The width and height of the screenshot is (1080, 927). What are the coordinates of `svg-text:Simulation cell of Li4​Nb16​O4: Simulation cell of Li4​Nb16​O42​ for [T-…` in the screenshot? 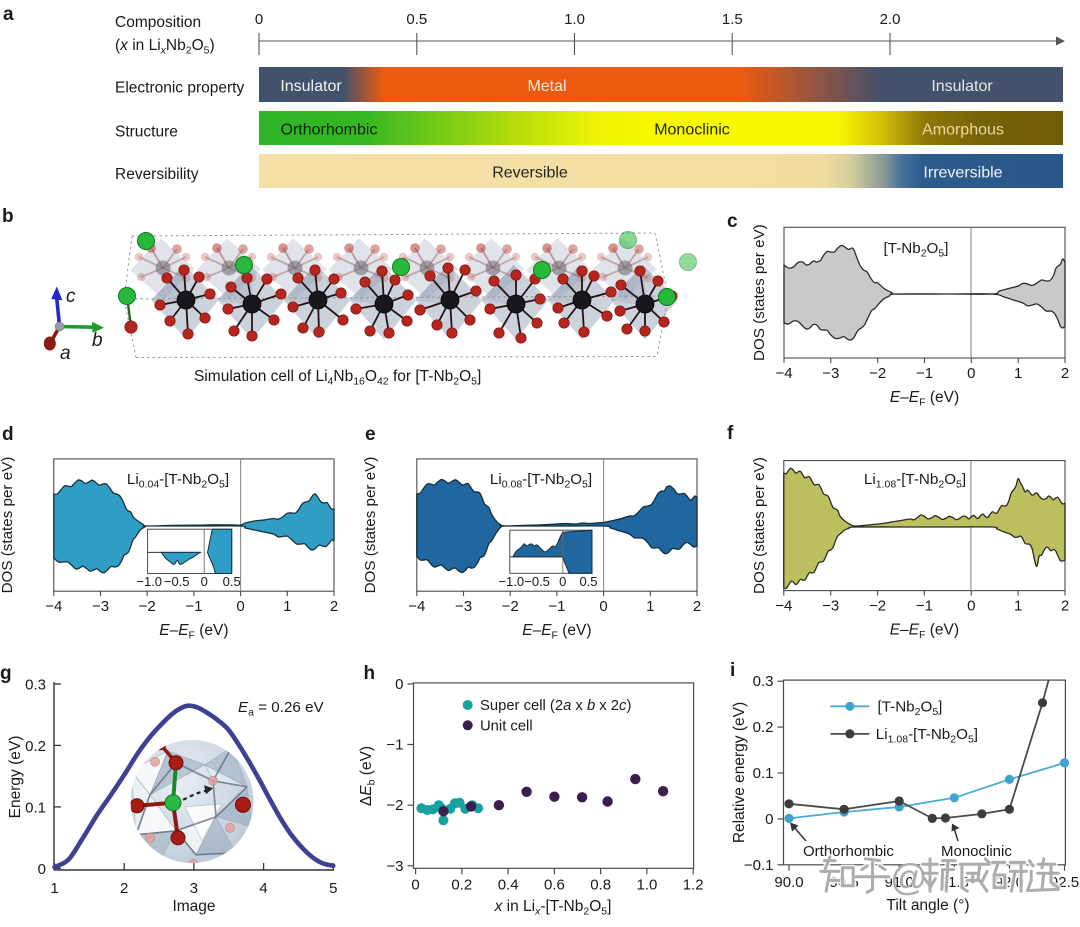 It's located at (337, 378).